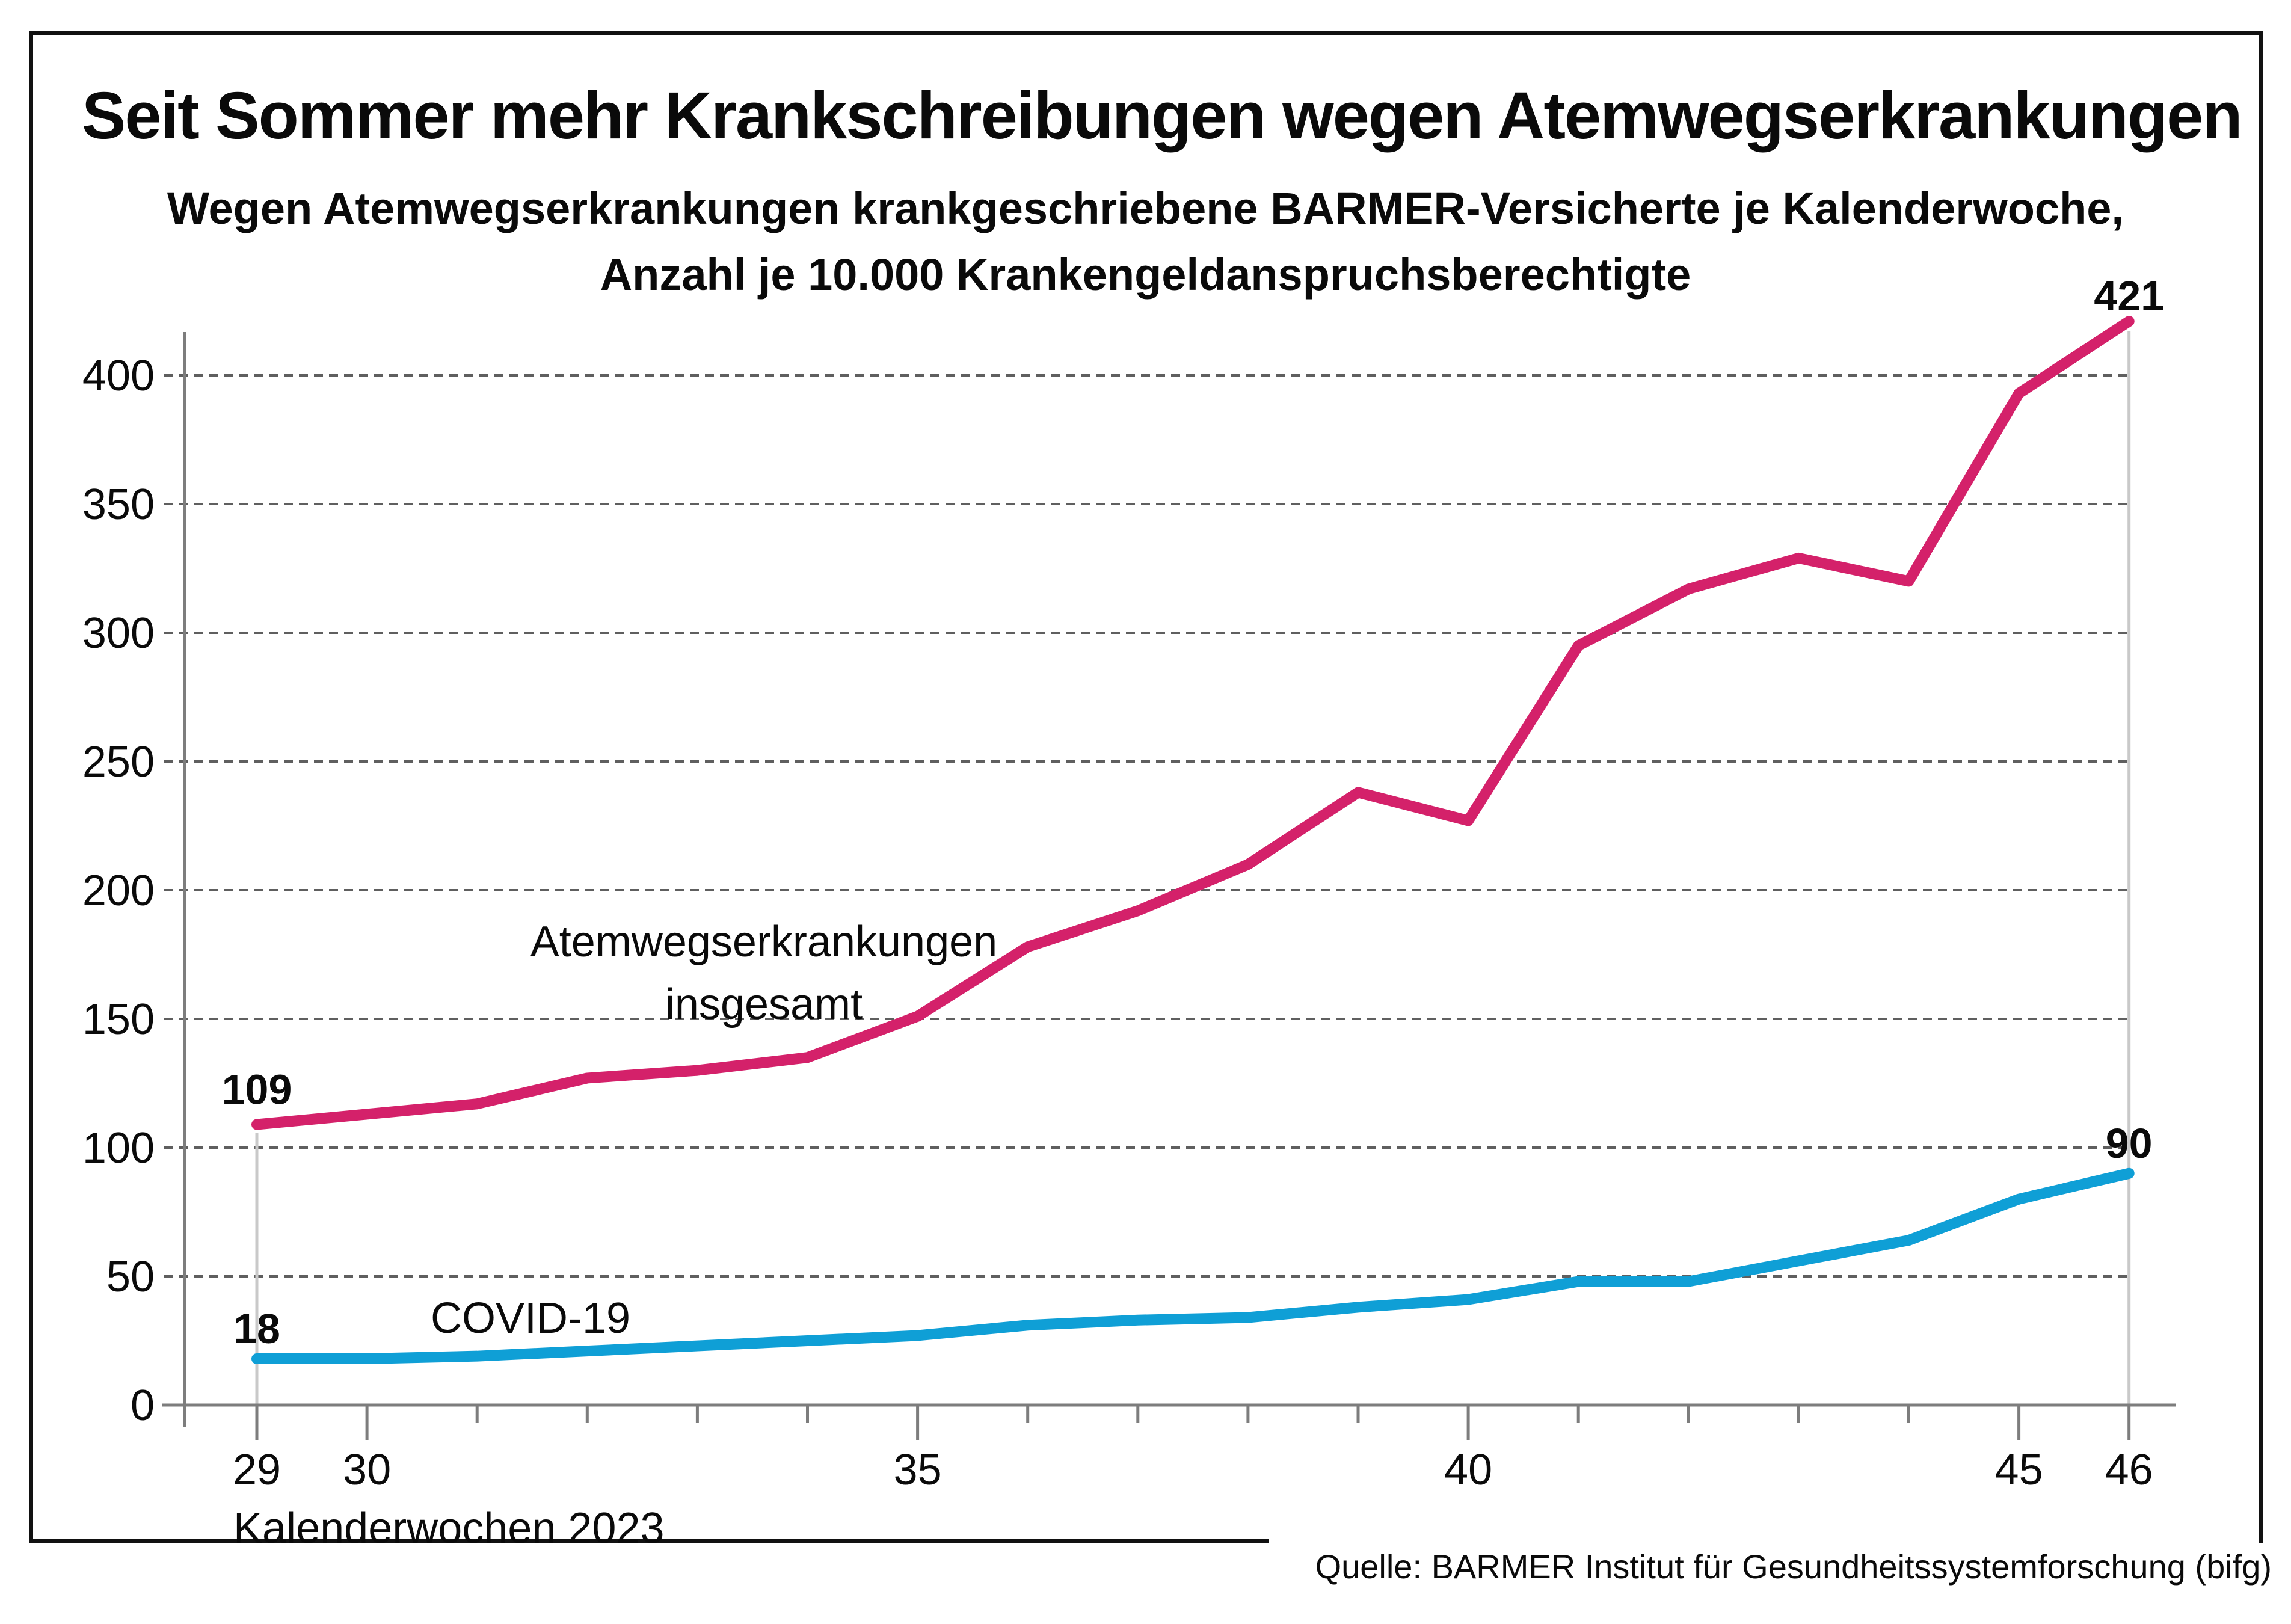  I want to click on series-label-atemwegserkrankungen: Atemwegserkrankungen insgesamt, so click(764, 973).